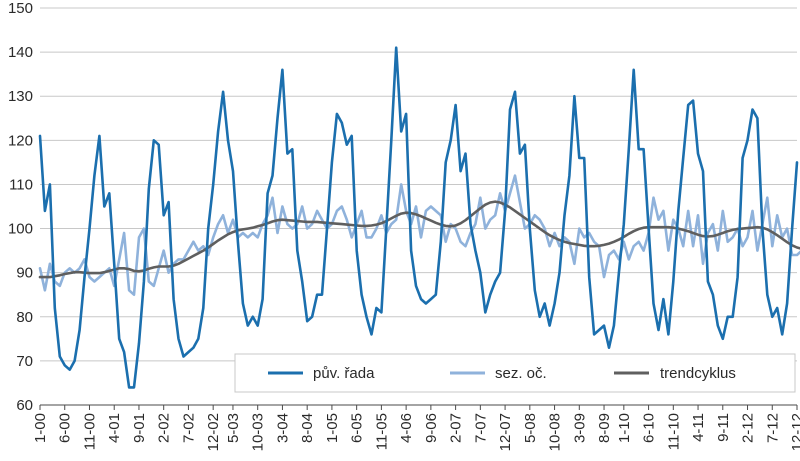 This screenshot has width=800, height=461. I want to click on x-tick-label: 11-10, so click(673, 431).